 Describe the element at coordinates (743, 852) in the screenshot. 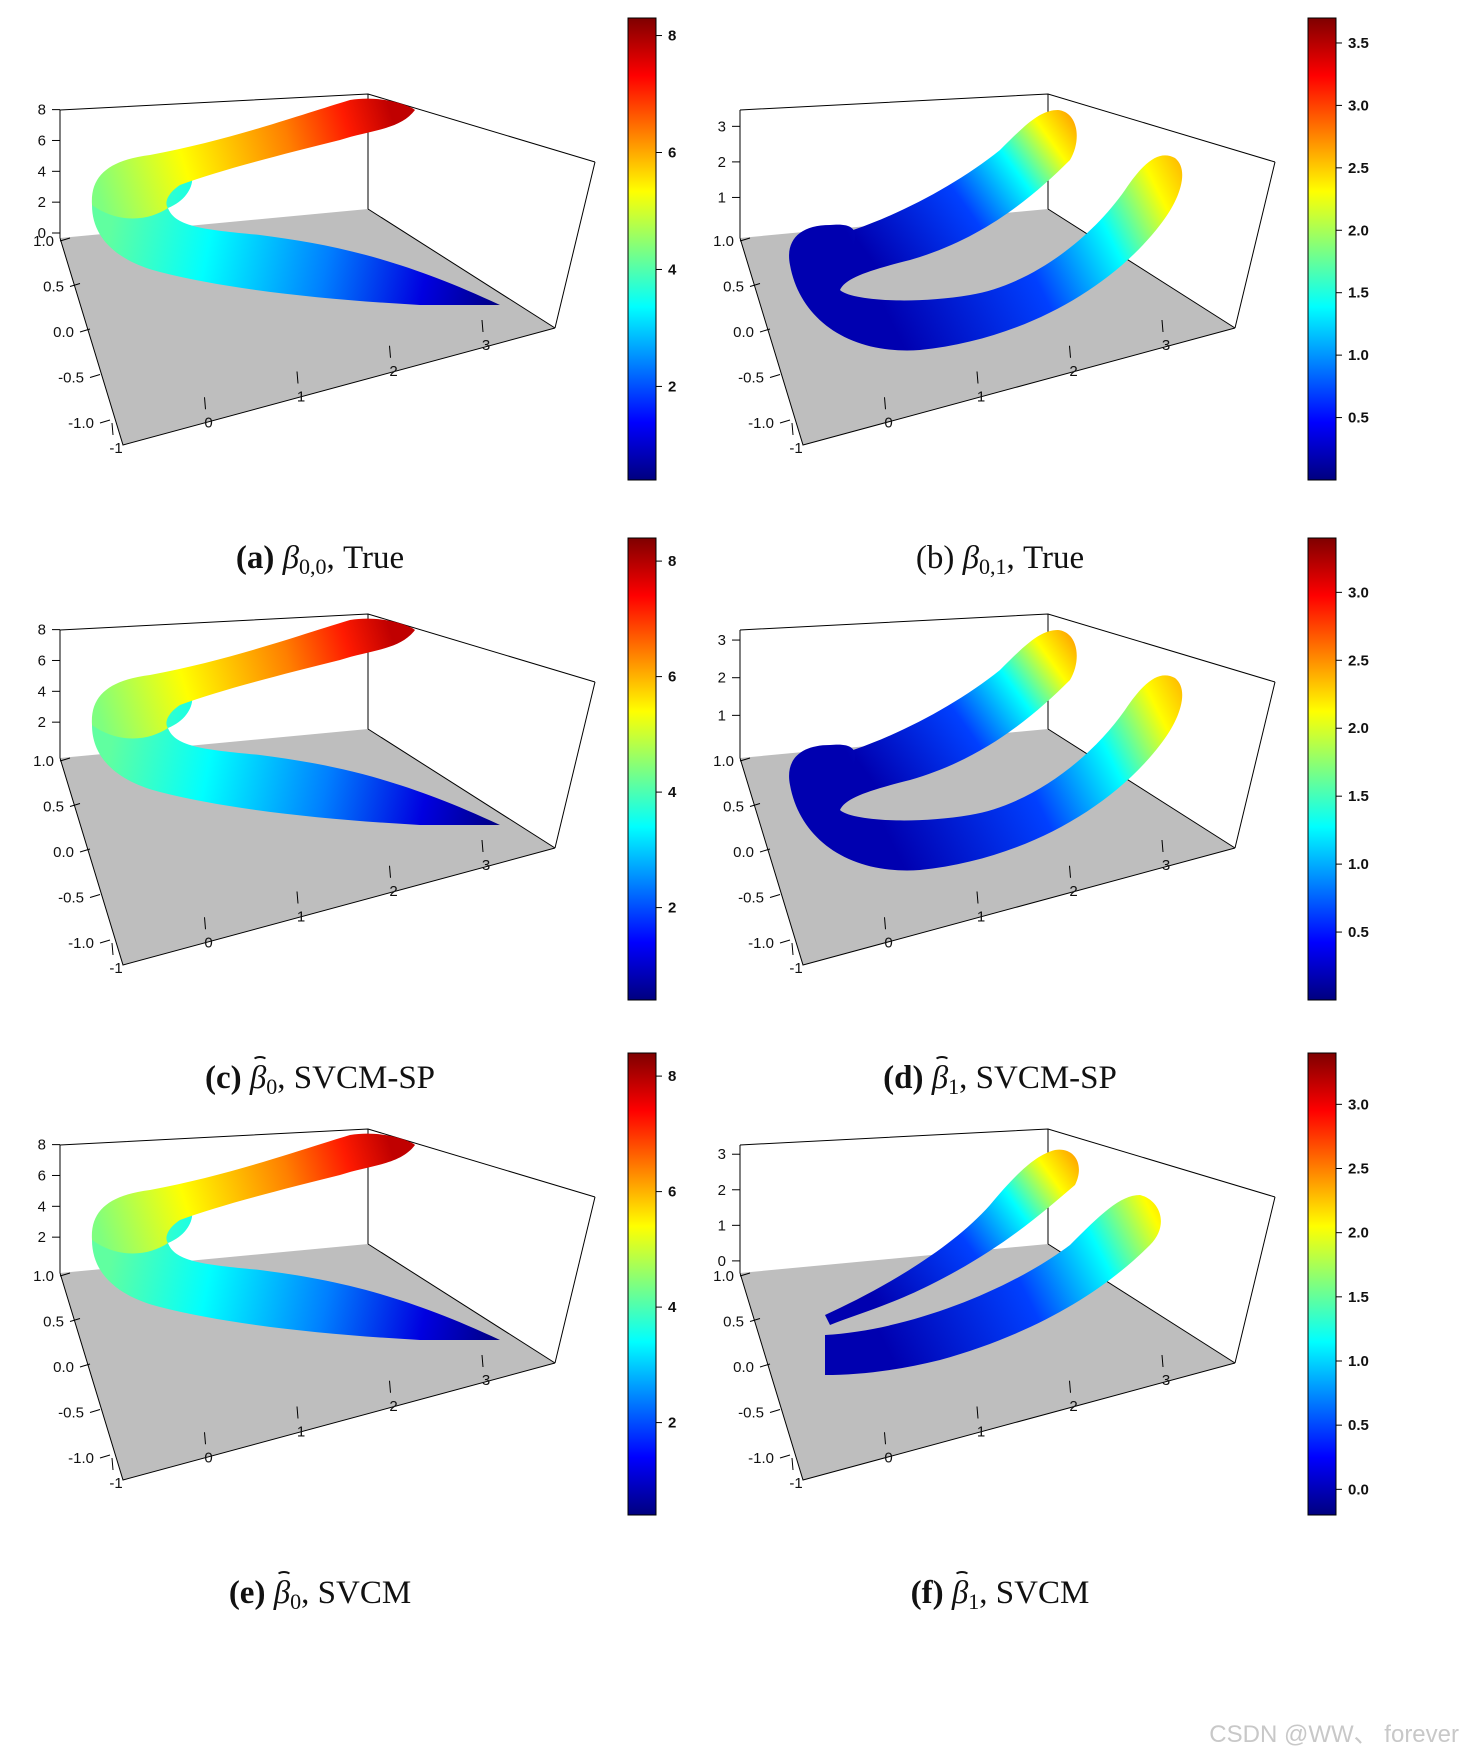

I see `y-tick-label: 0.0` at that location.